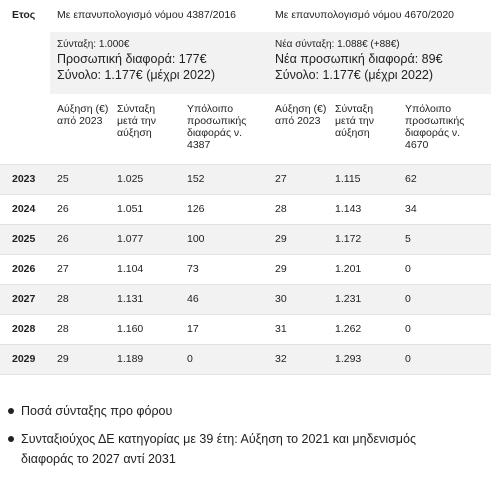 The image size is (491, 483). I want to click on year-cell: 2023, so click(24, 179).